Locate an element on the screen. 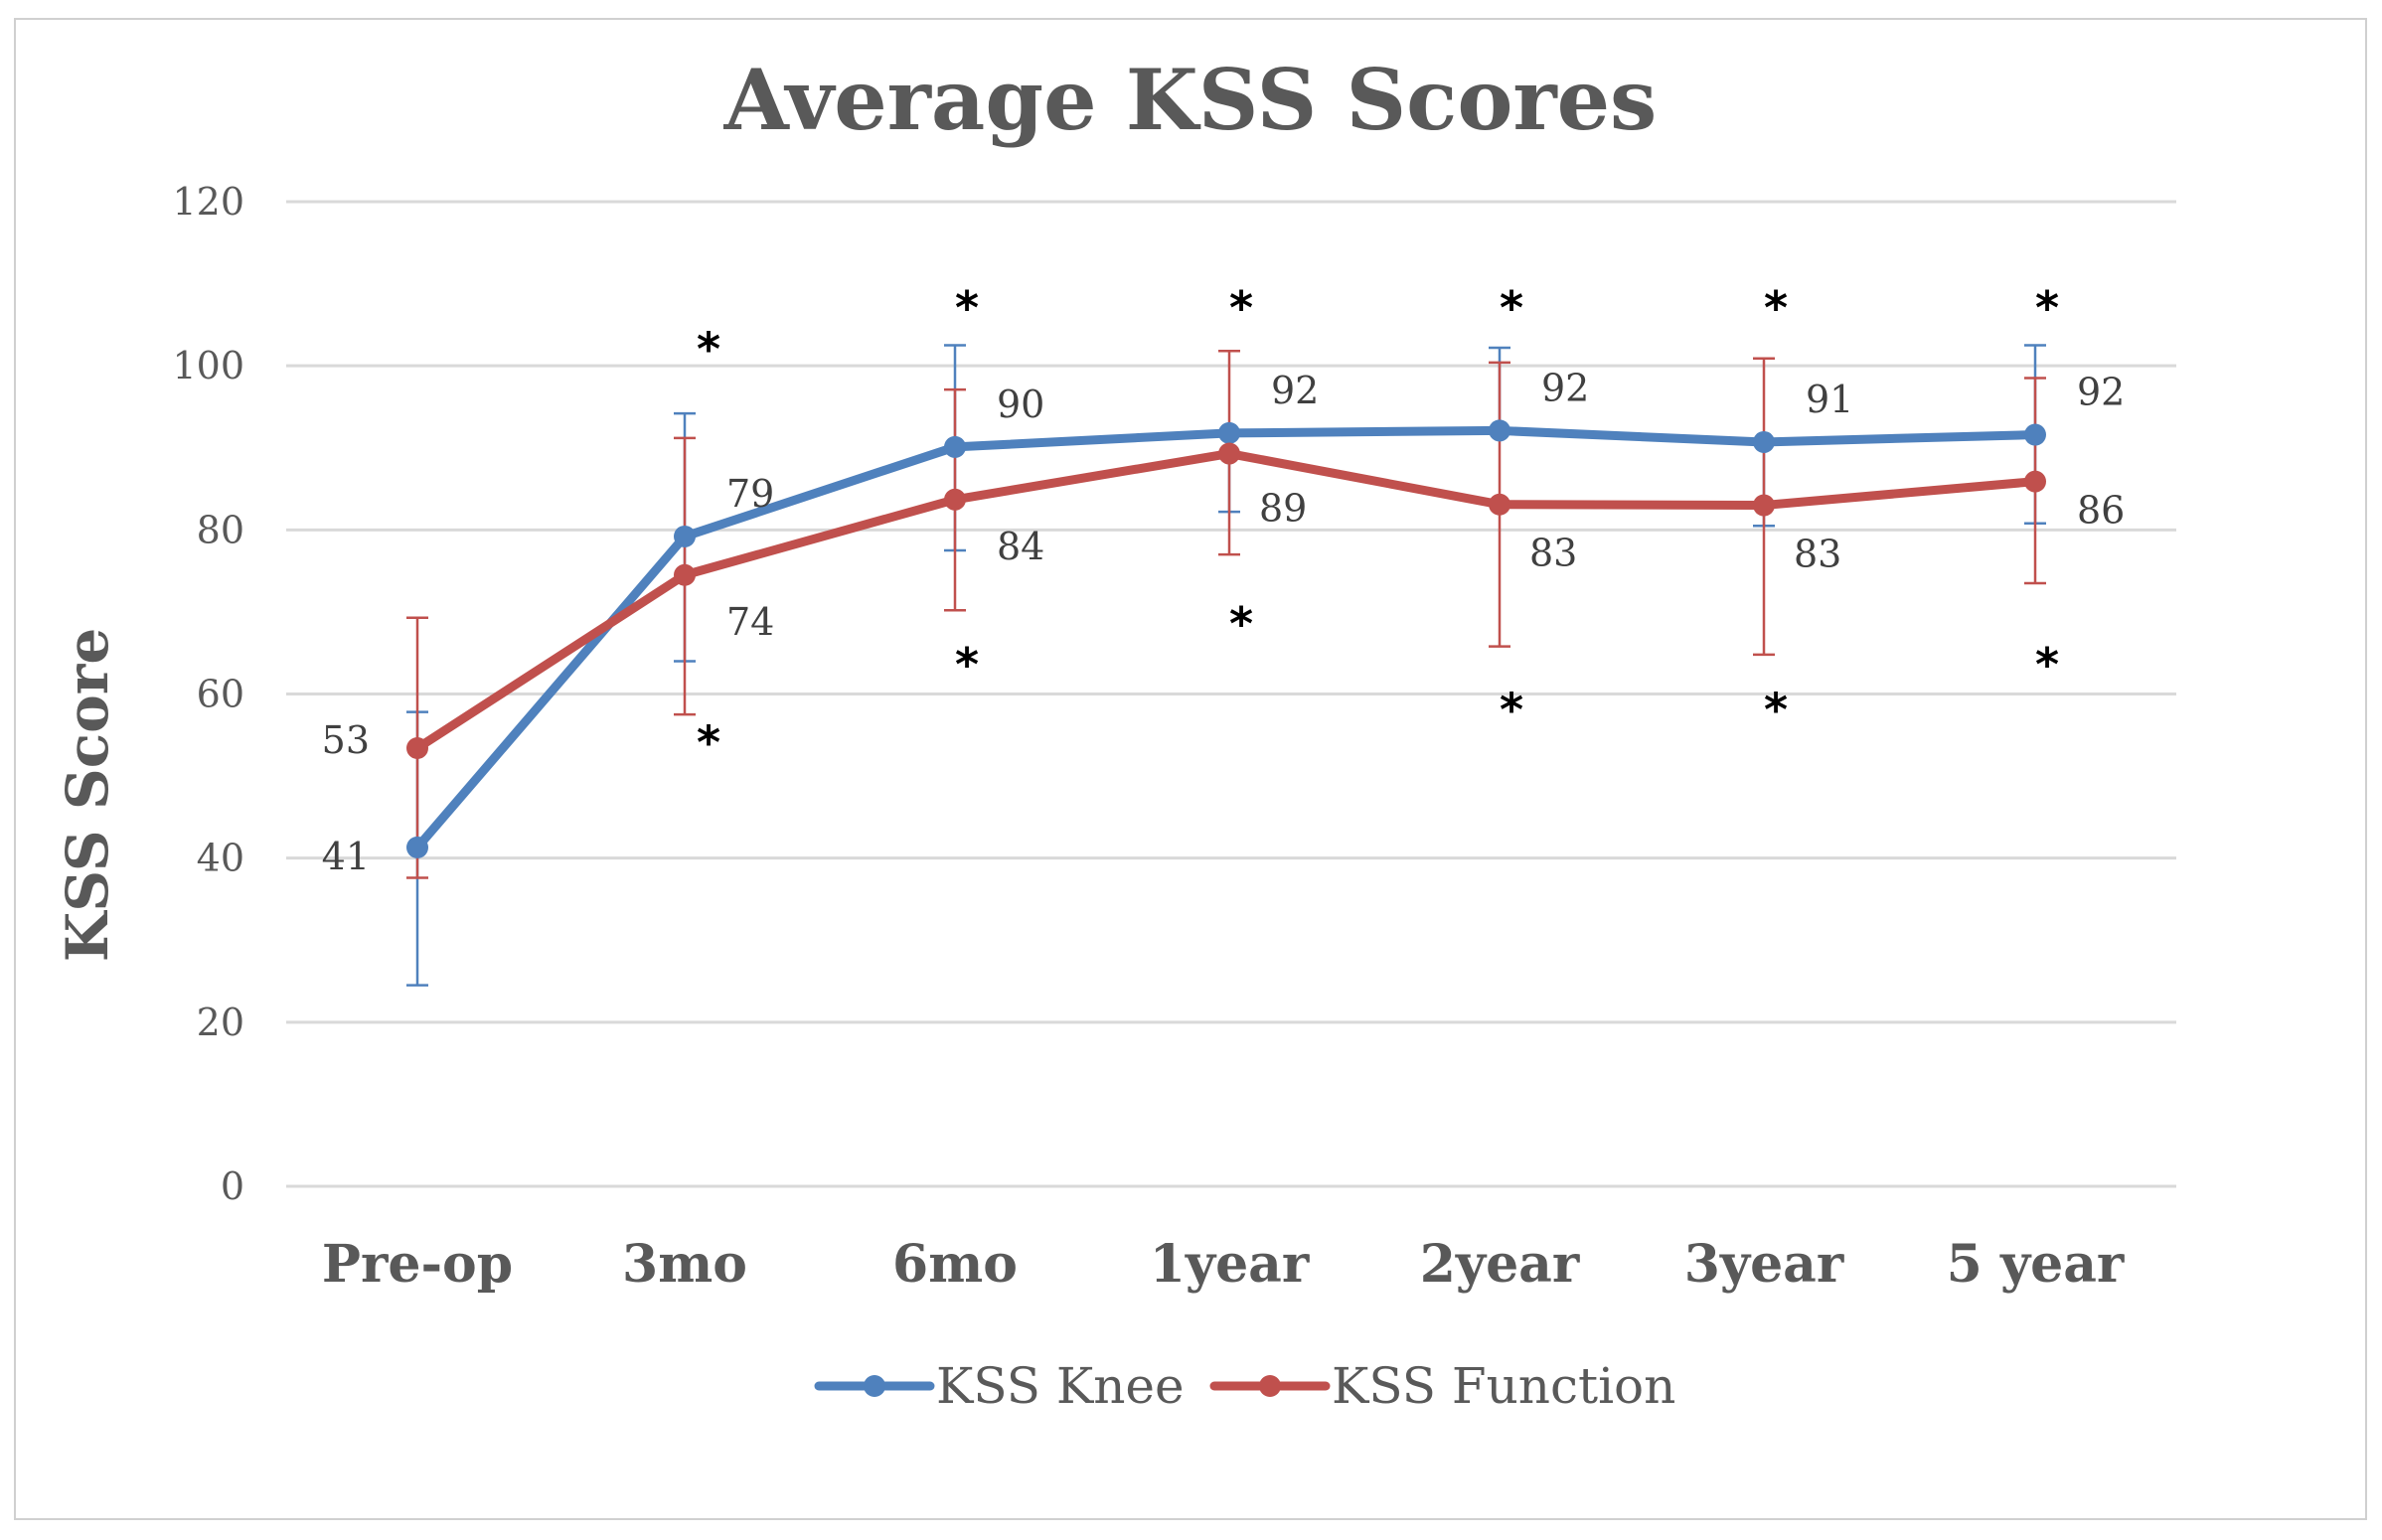 Image resolution: width=2382 pixels, height=1540 pixels. x-tick-label: Pre-op is located at coordinates (418, 1264).